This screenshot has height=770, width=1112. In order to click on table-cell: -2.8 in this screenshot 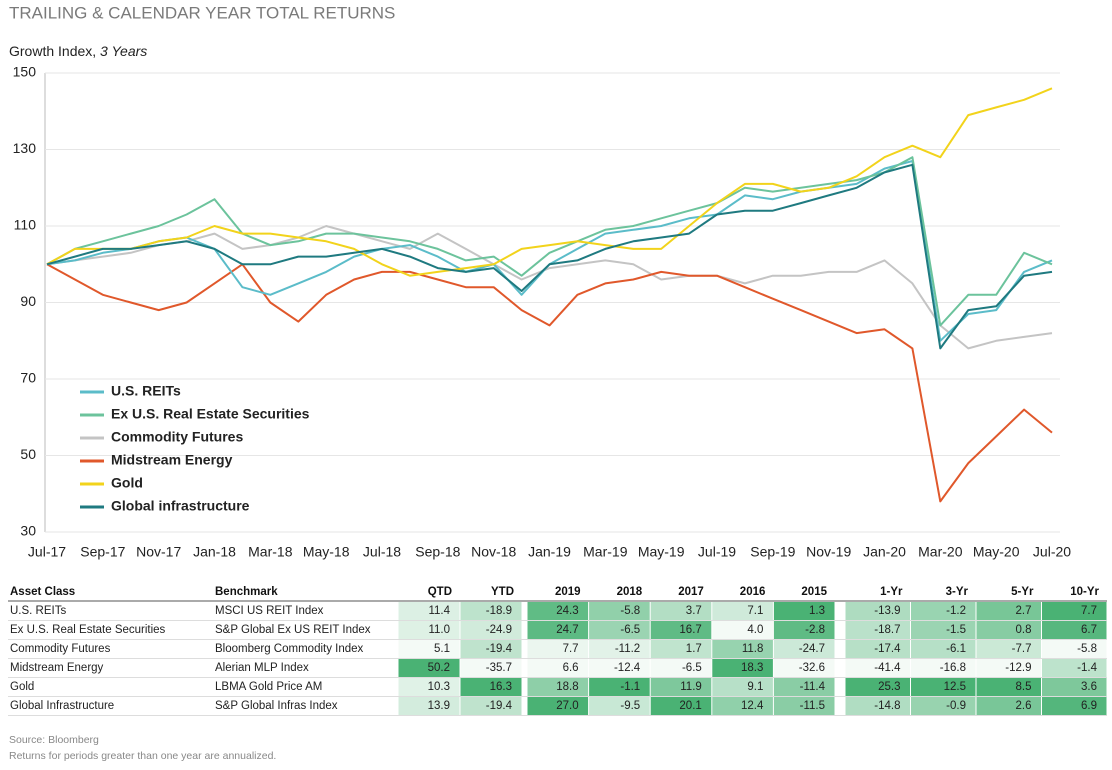, I will do `click(815, 630)`.